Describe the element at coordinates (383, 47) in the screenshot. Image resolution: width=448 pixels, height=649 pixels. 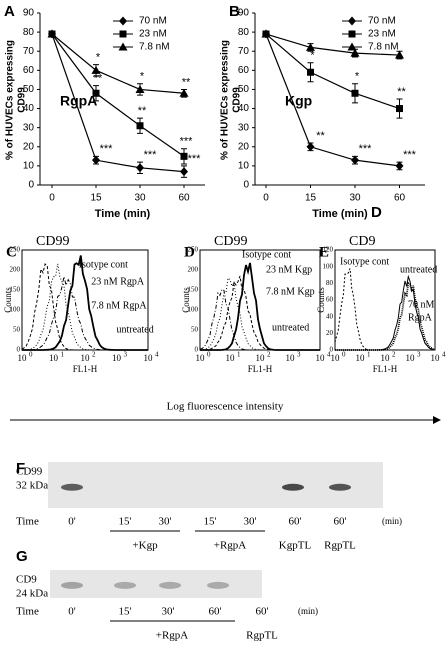
I see `legend-label: 7.8 nM` at that location.